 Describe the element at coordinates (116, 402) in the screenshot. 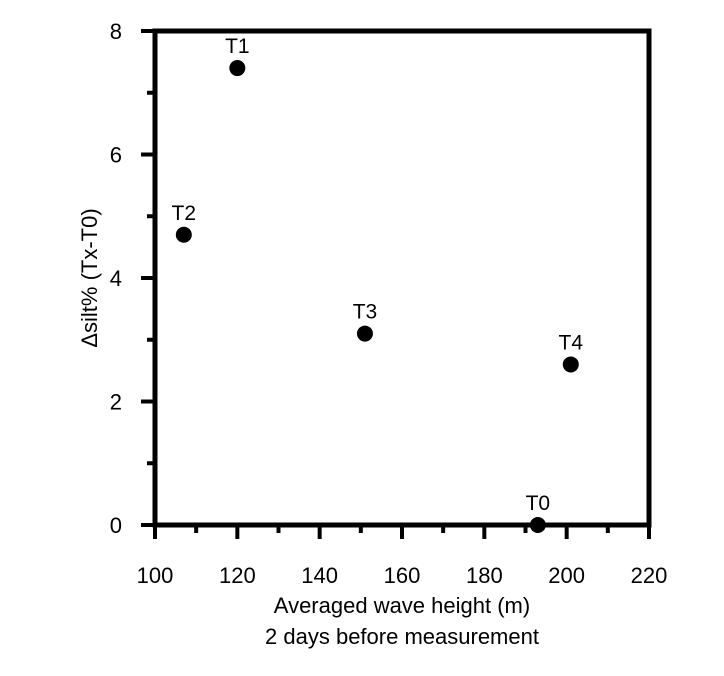

I see `y-tick-label: 2` at that location.